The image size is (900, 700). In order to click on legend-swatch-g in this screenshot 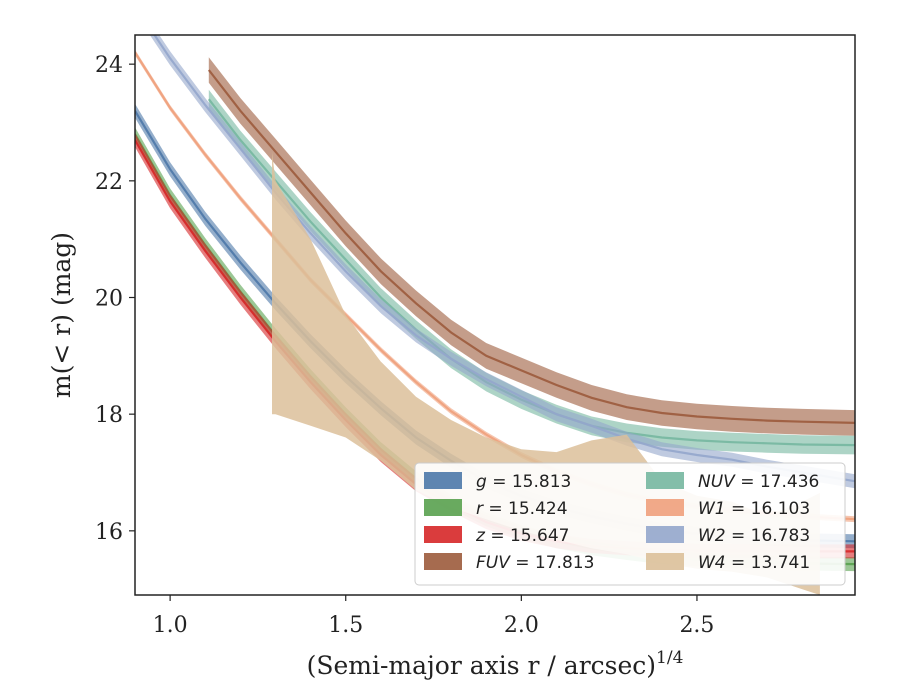, I will do `click(443, 480)`.